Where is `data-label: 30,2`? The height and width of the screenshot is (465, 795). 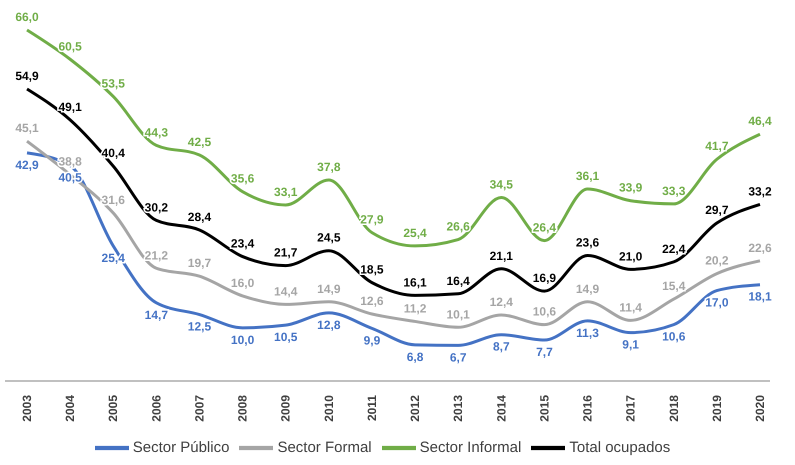 data-label: 30,2 is located at coordinates (156, 207).